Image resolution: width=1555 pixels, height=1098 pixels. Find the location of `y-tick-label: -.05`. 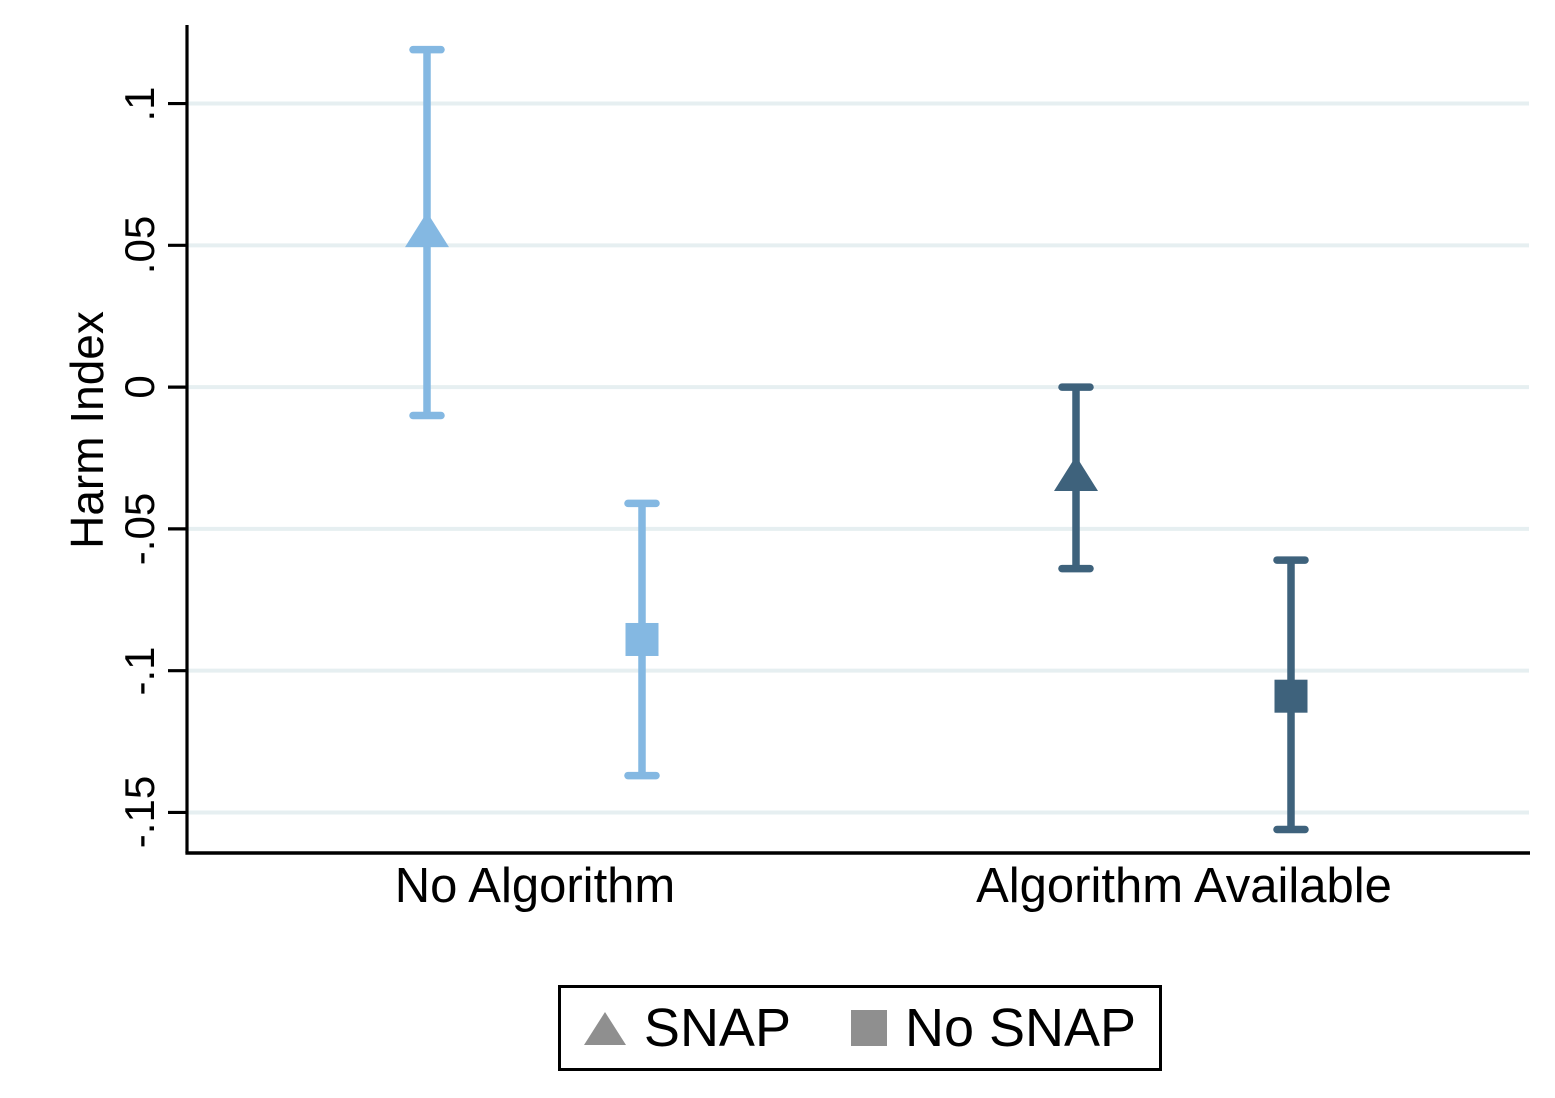

y-tick-label: -.05 is located at coordinates (139, 529).